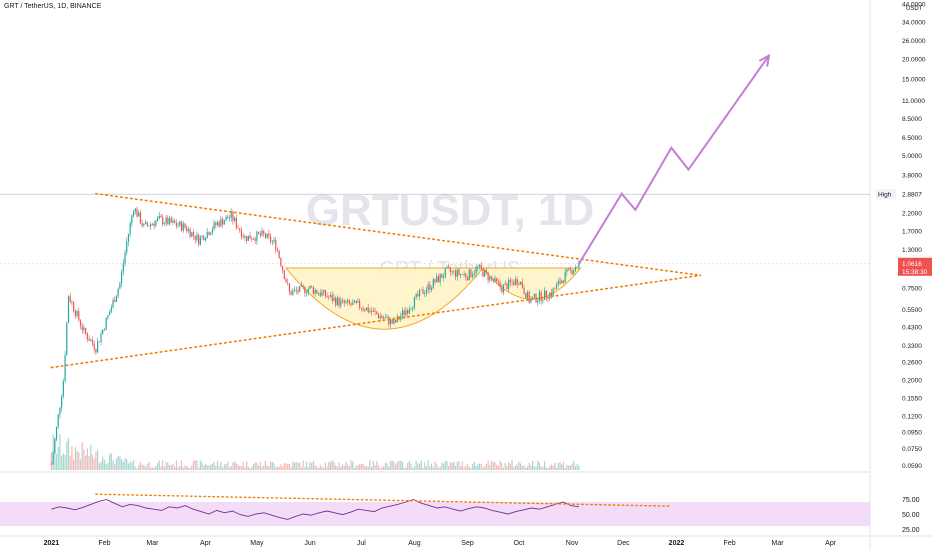 The image size is (932, 555). What do you see at coordinates (914, 22) in the screenshot?
I see `price-tick-label: 34.0000` at bounding box center [914, 22].